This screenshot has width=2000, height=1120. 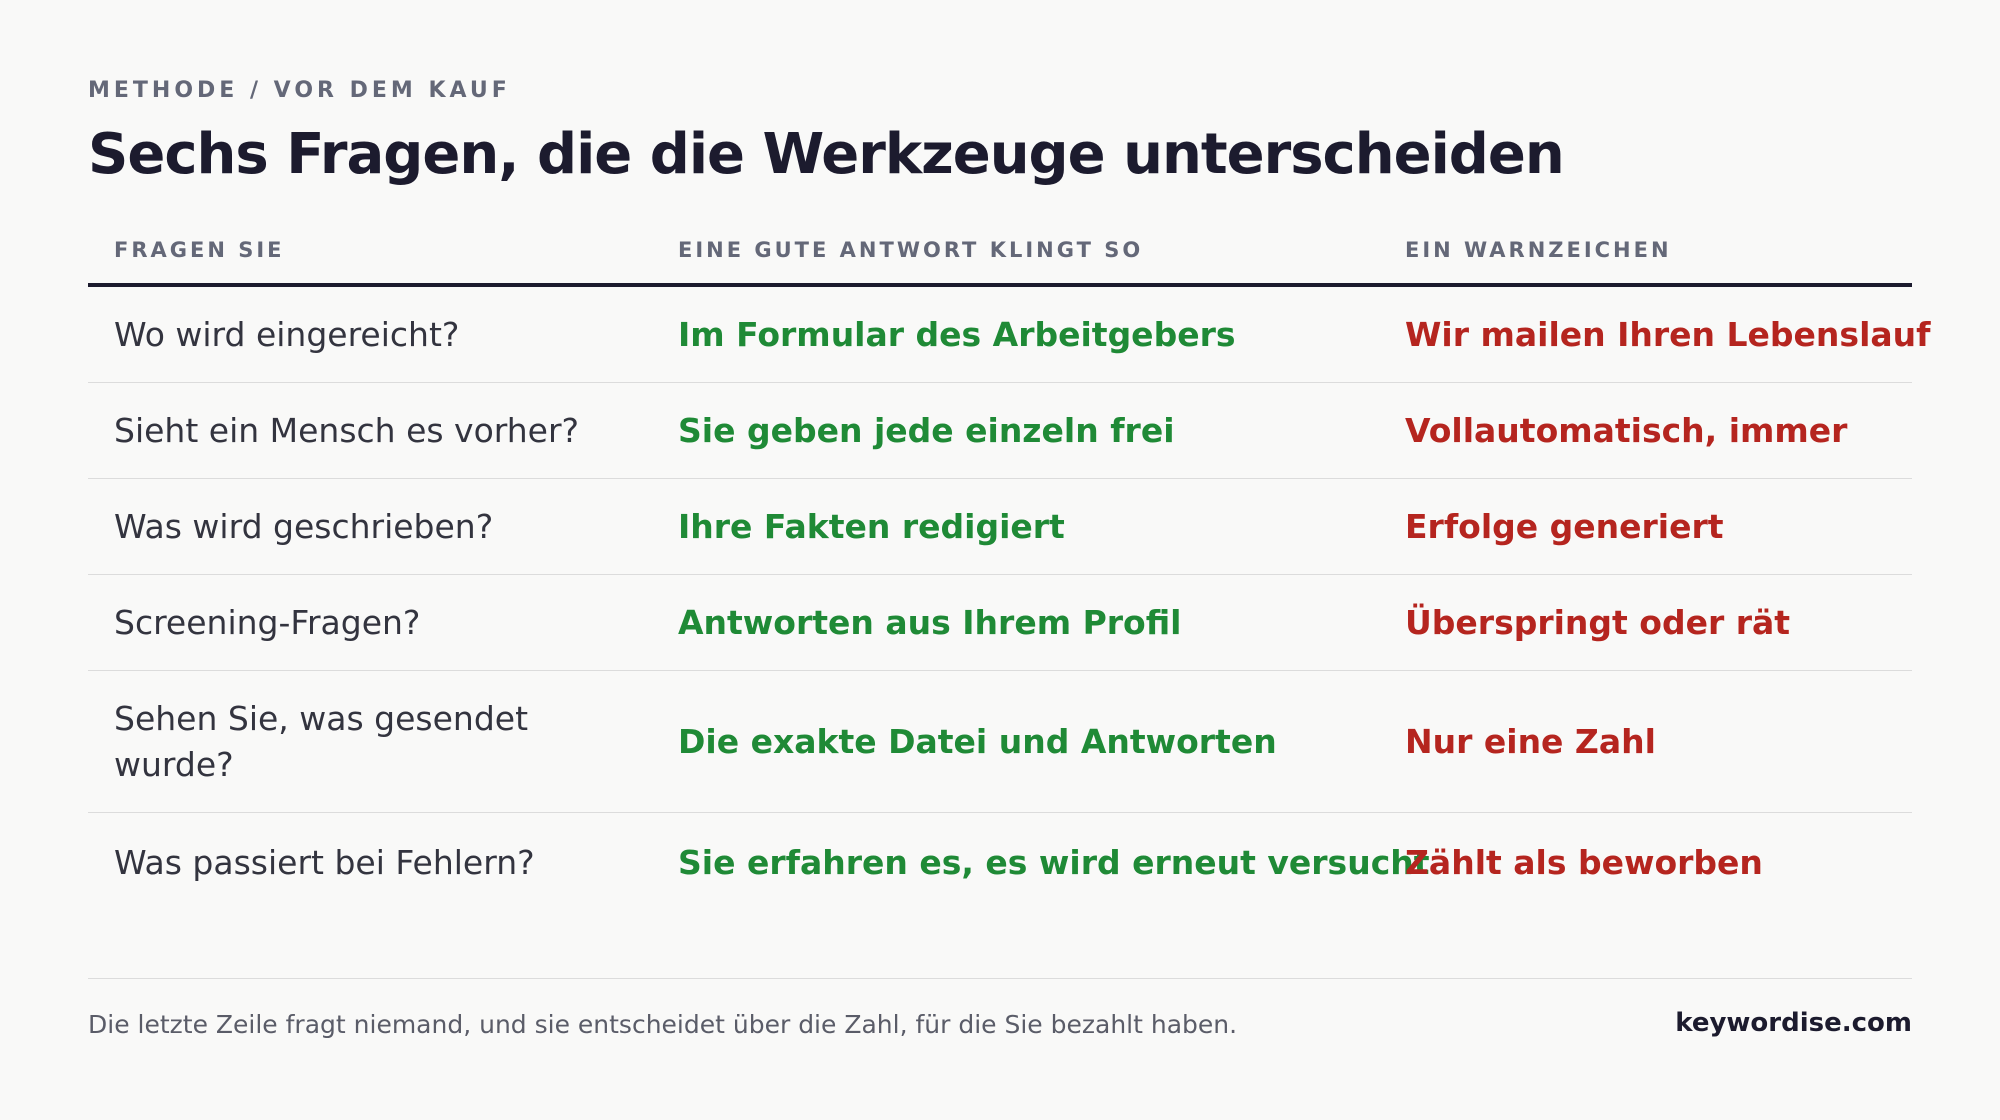 What do you see at coordinates (1000, 978) in the screenshot?
I see `footer-divider` at bounding box center [1000, 978].